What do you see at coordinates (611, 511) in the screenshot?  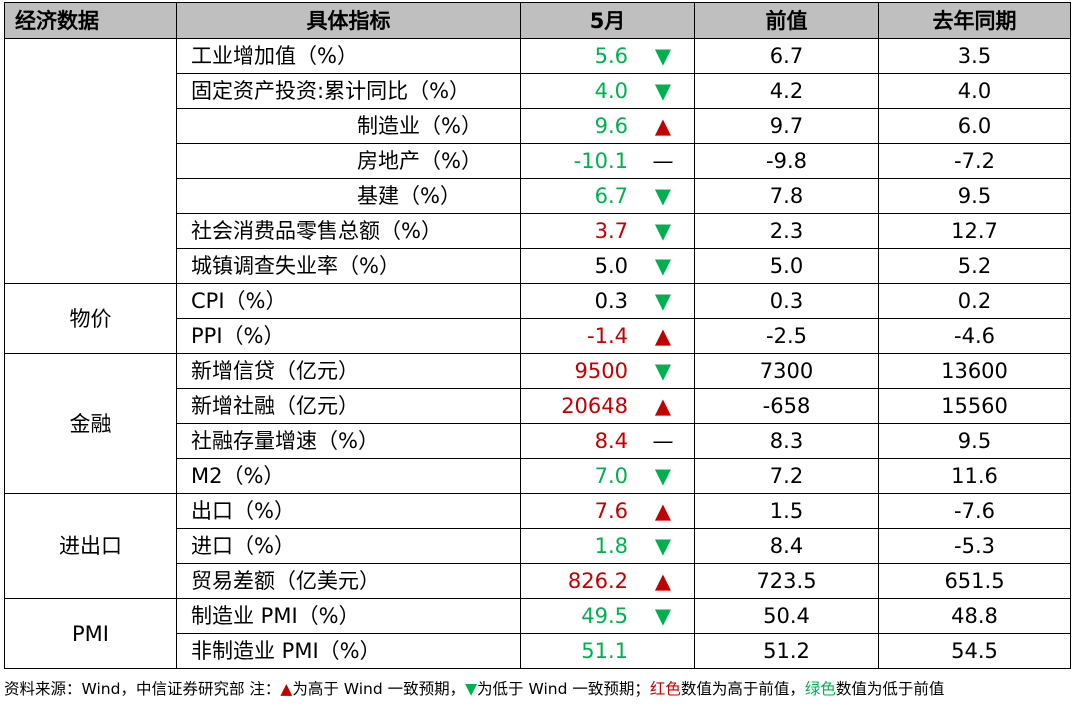 I see `current-value: 7.6` at bounding box center [611, 511].